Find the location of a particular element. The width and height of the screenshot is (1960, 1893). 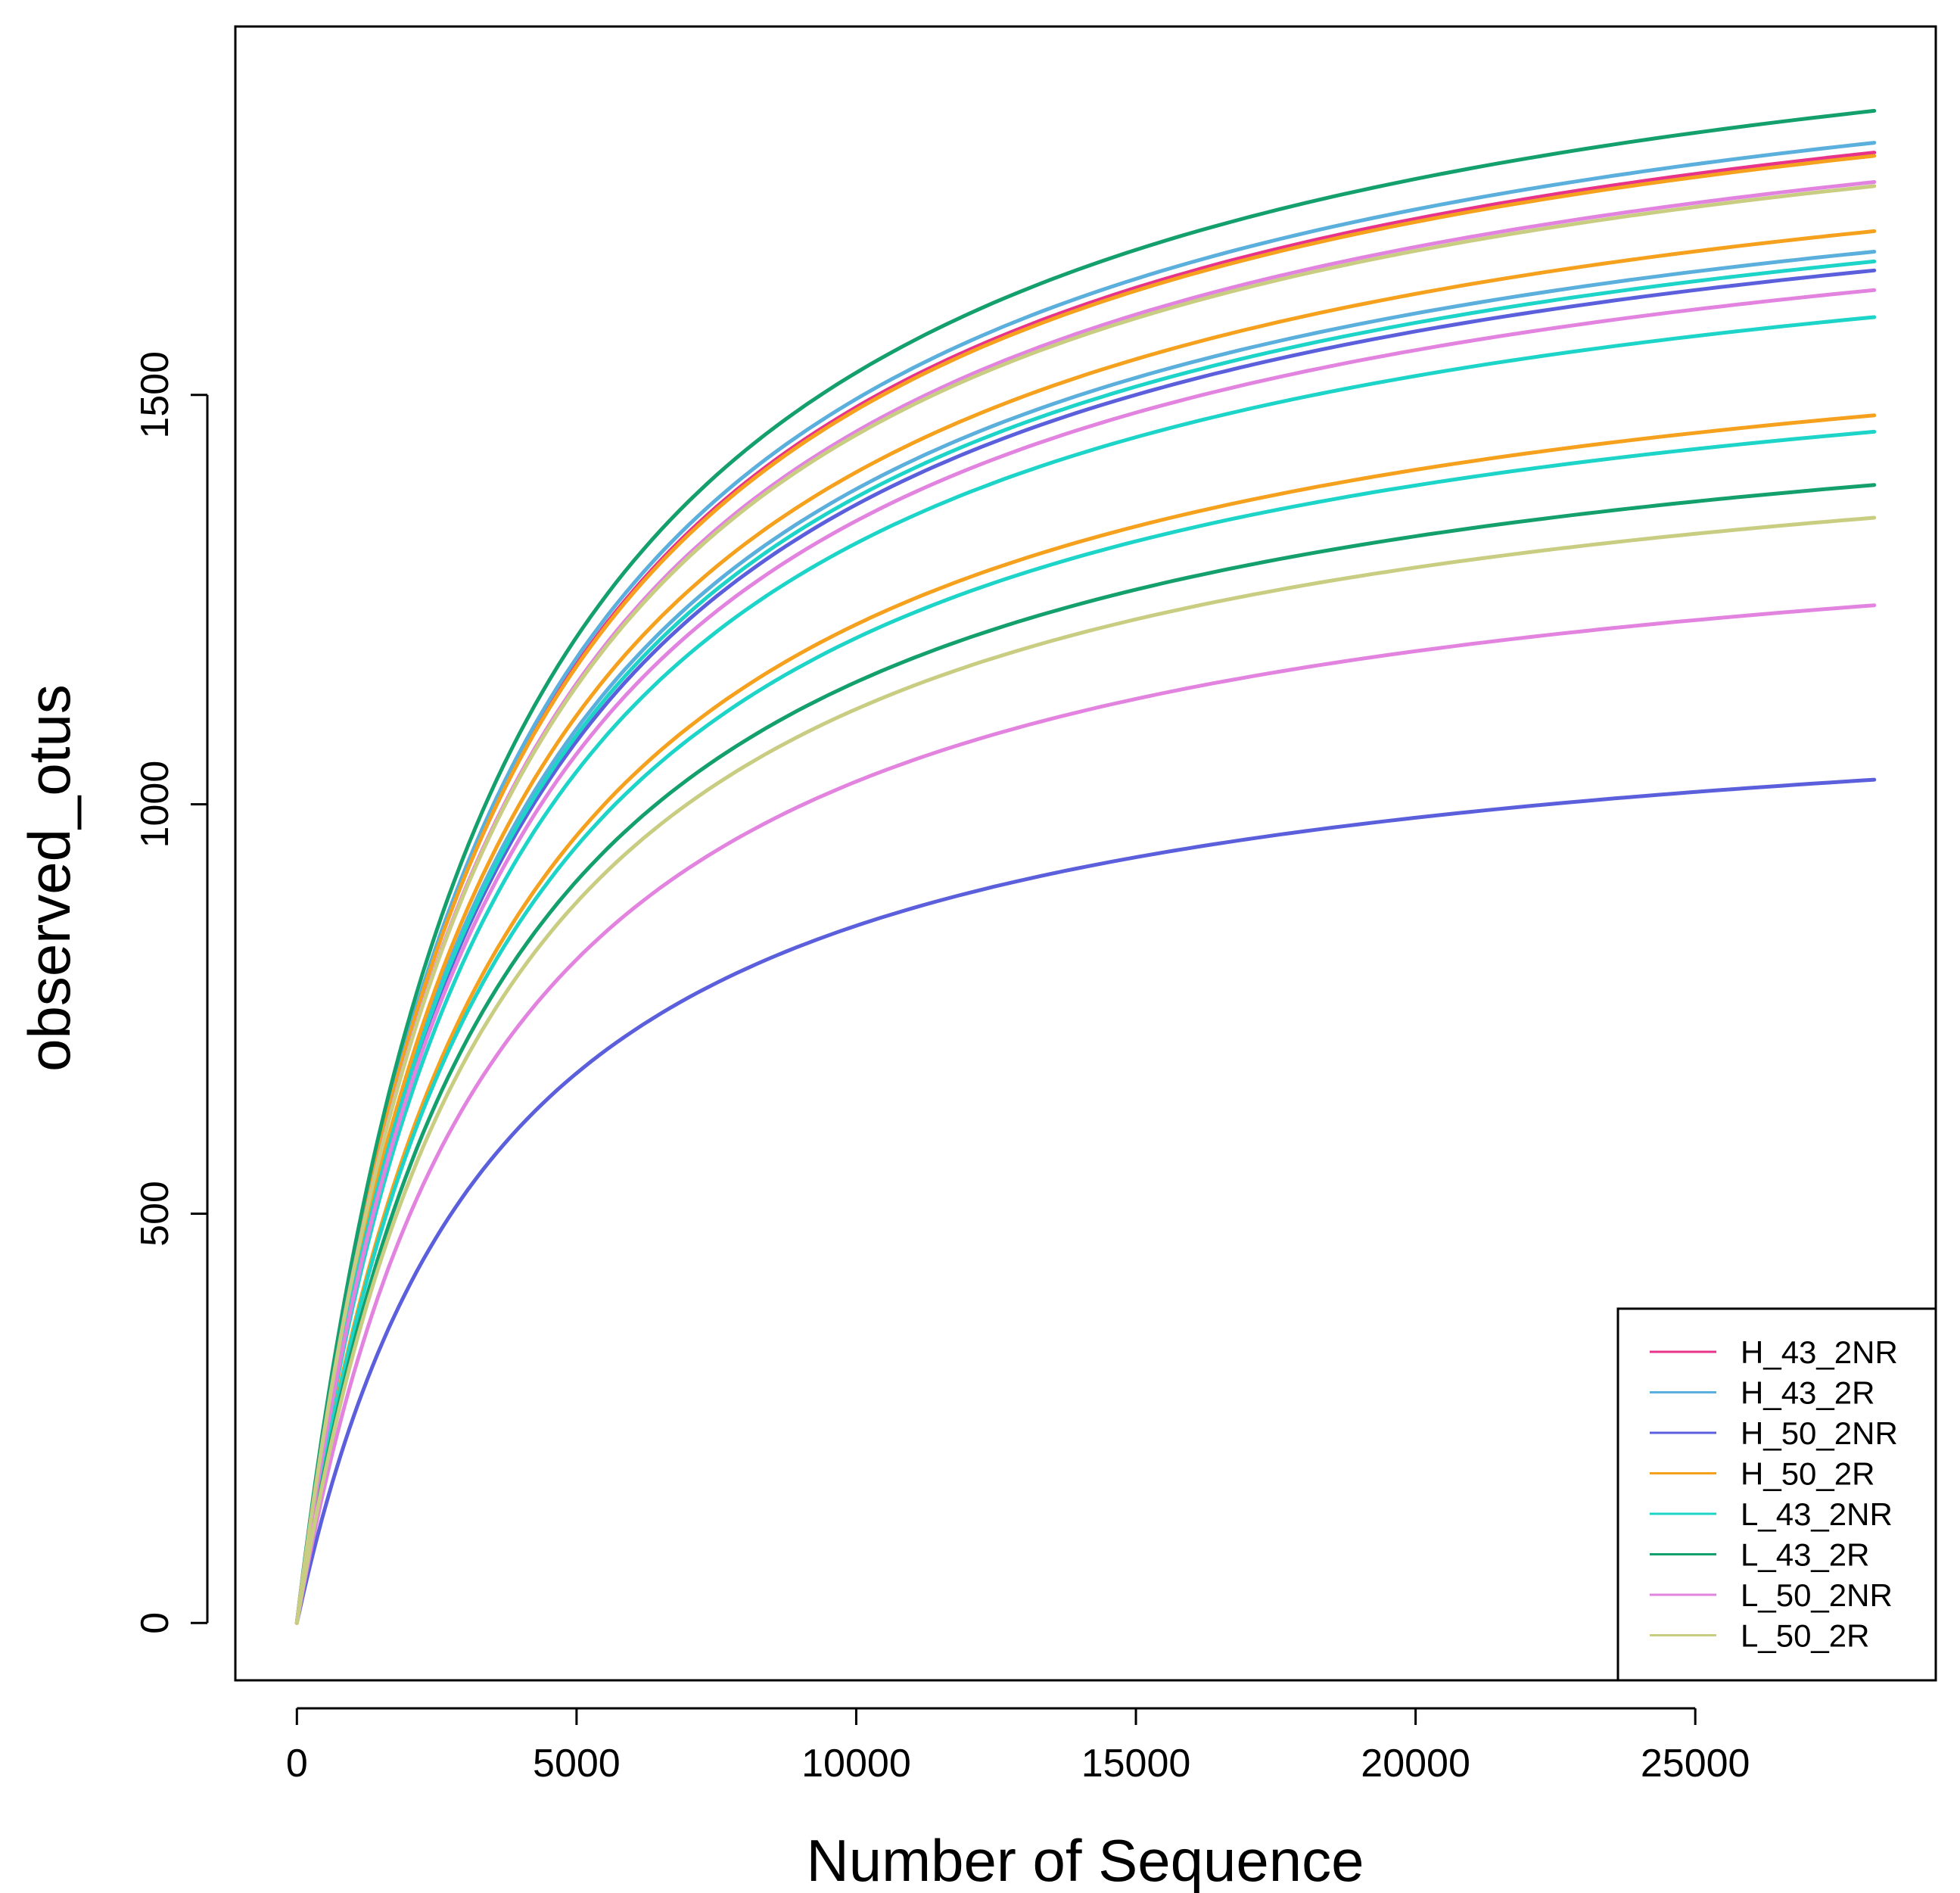

legend-label: H_50_2R is located at coordinates (1807, 1474).